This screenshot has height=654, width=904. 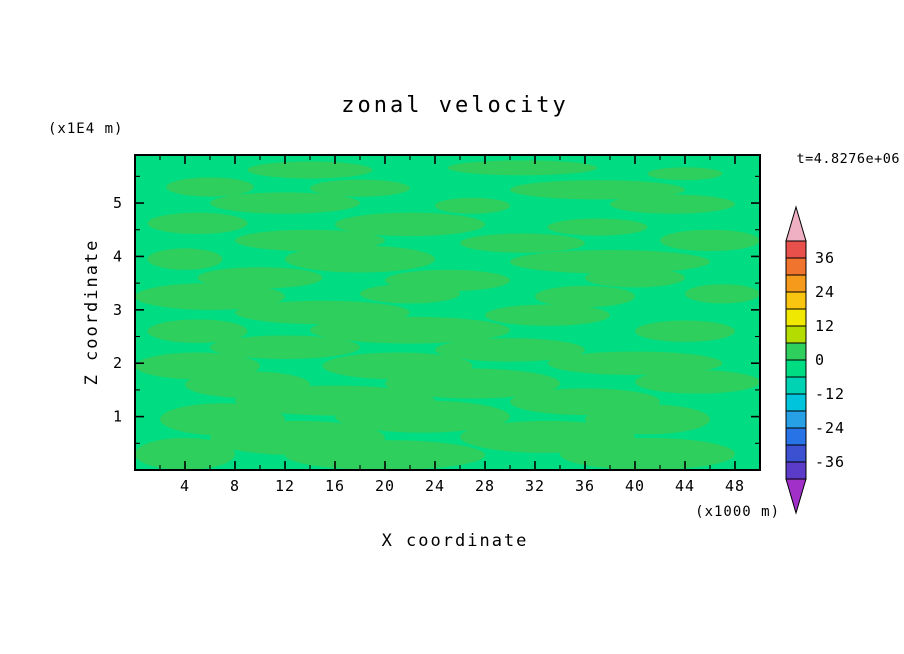 What do you see at coordinates (825, 258) in the screenshot?
I see `colorbar-label: 36` at bounding box center [825, 258].